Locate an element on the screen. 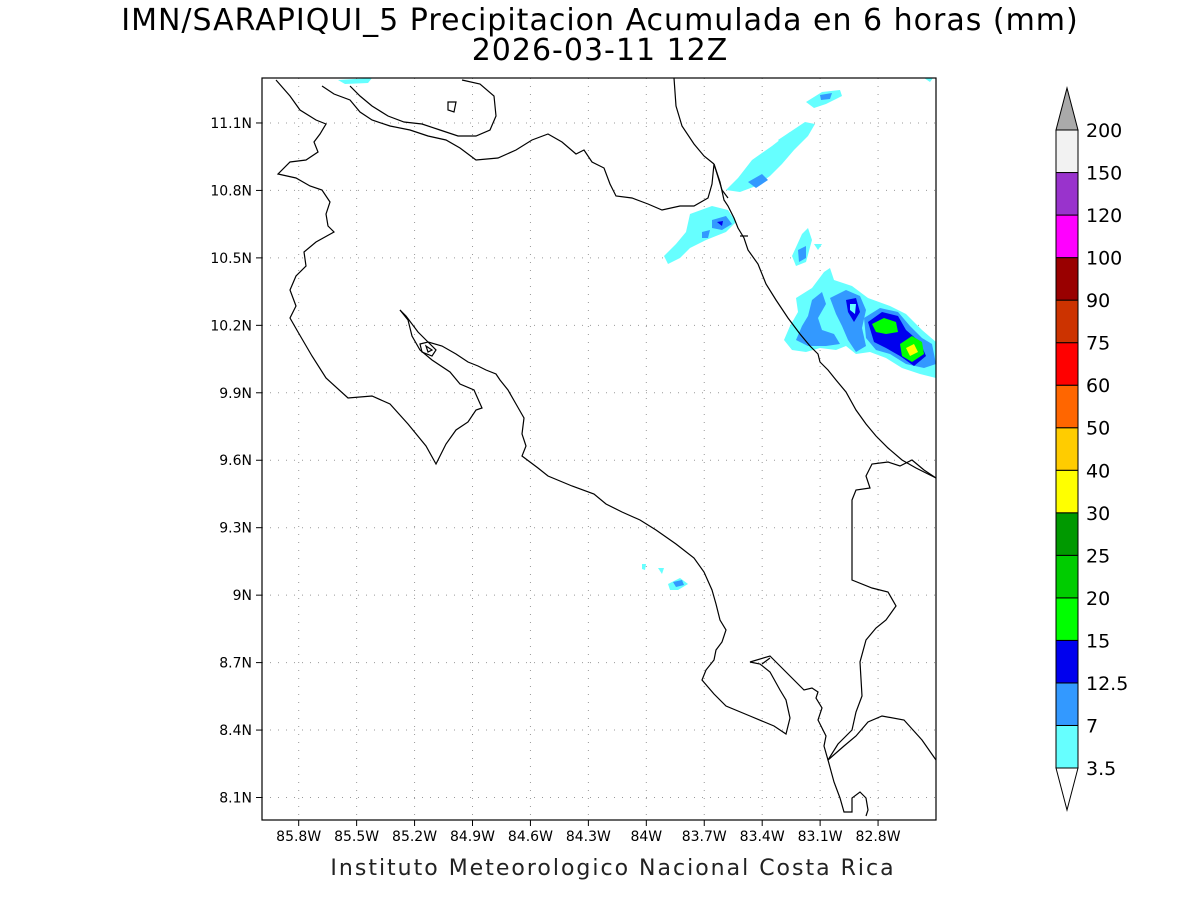  lon-tick-label: 83.7W is located at coordinates (704, 837).